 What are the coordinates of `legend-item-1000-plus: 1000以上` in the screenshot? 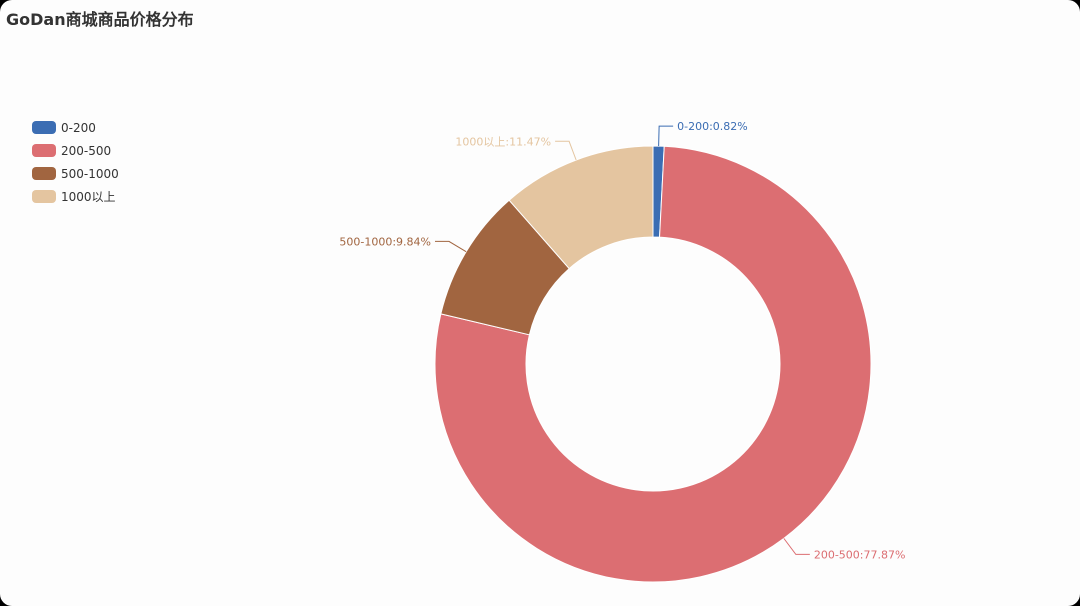 It's located at (75, 196).